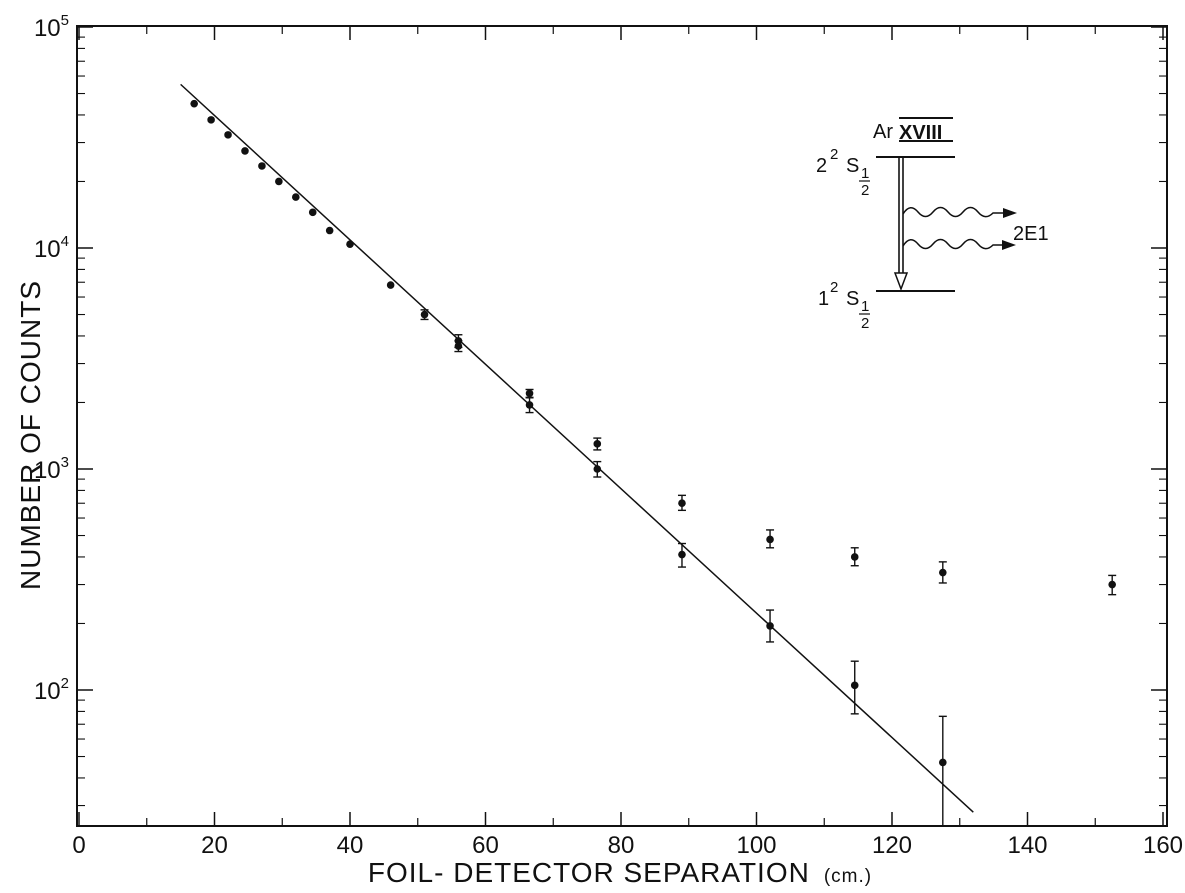 The height and width of the screenshot is (893, 1185). What do you see at coordinates (883, 132) in the screenshot?
I see `inset-element-label: Ar` at bounding box center [883, 132].